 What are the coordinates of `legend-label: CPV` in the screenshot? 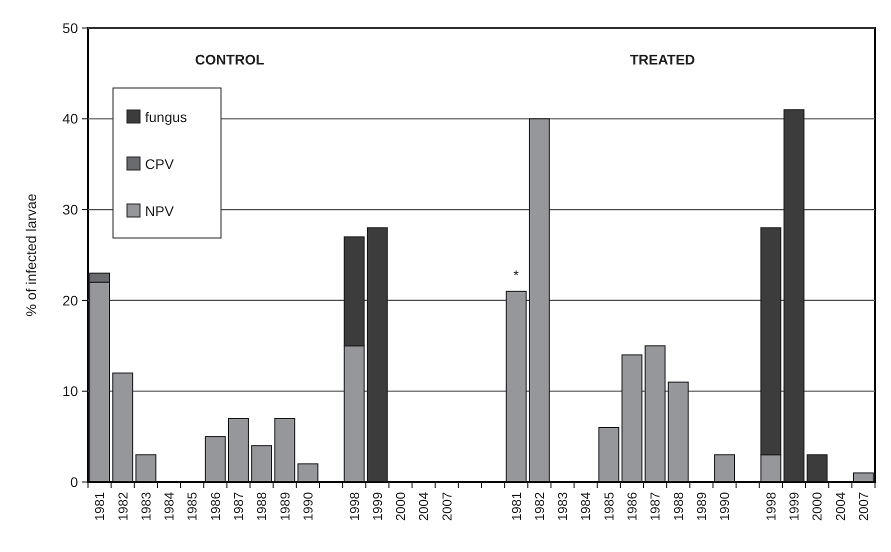 It's located at (159, 164).